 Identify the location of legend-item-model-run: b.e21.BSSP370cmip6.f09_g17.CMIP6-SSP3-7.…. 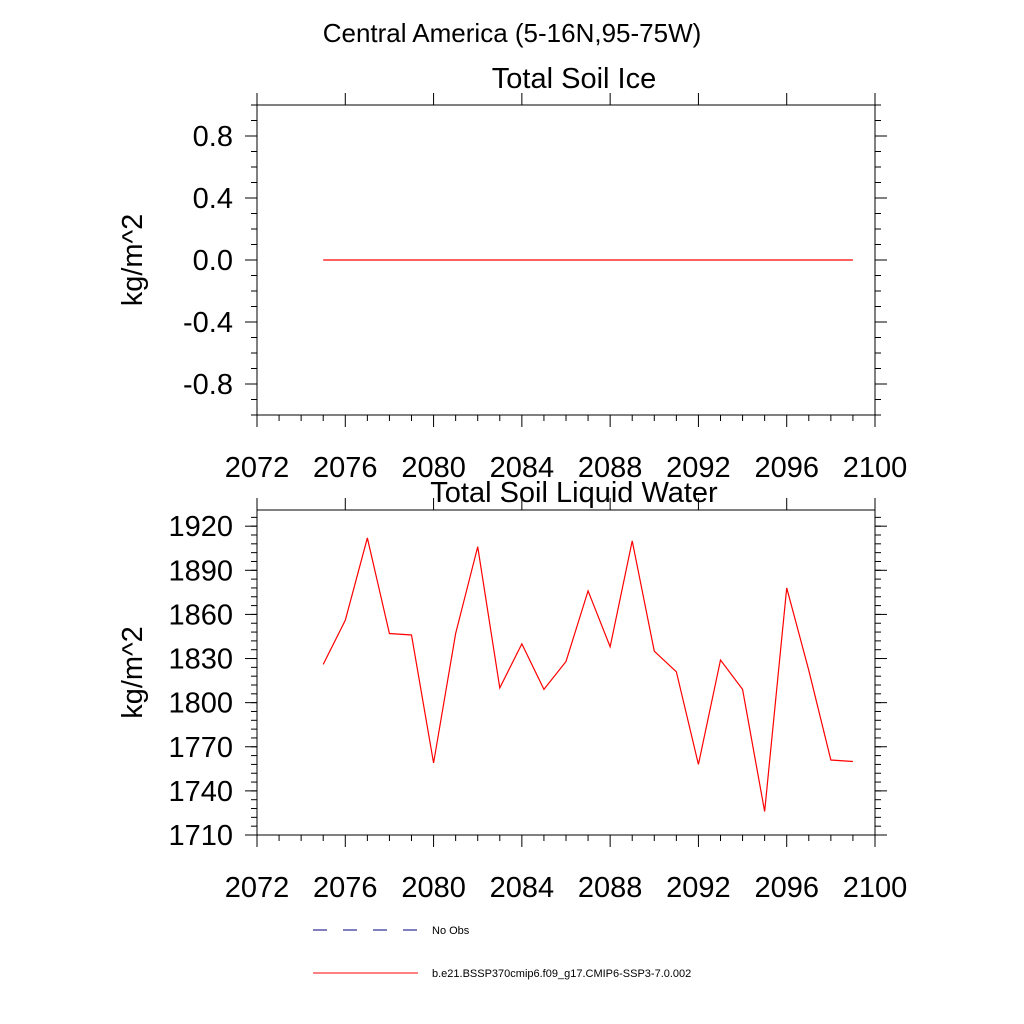
(502, 974).